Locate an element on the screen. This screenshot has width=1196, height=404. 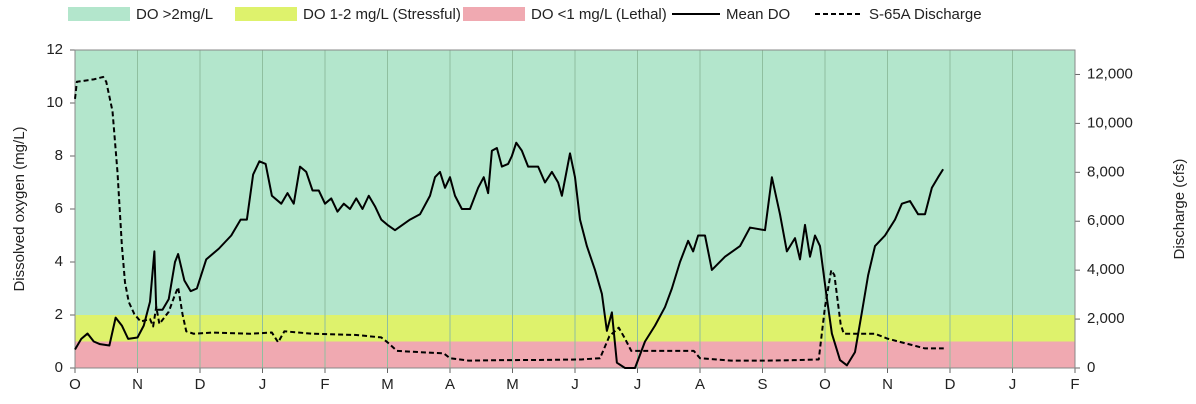
legend-label: DO 1-2 mg/L (Stressful) is located at coordinates (382, 14).